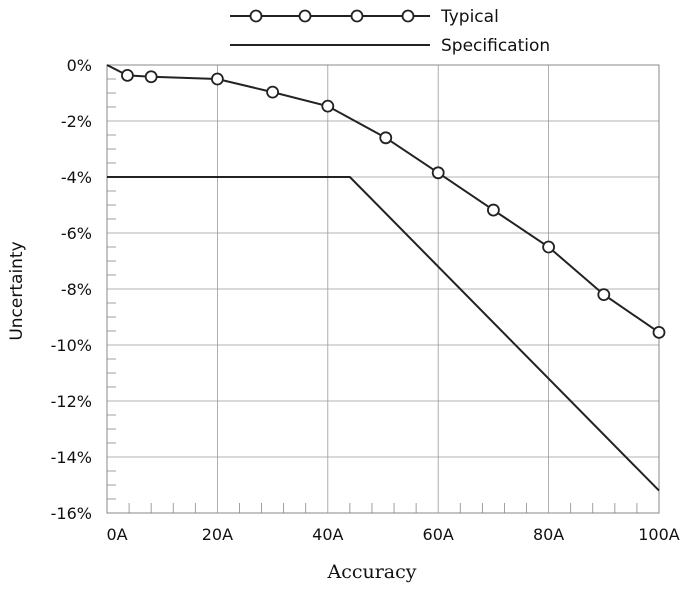 This screenshot has width=682, height=590. Describe the element at coordinates (17, 290) in the screenshot. I see `y-axis-label: Uncertainty` at that location.